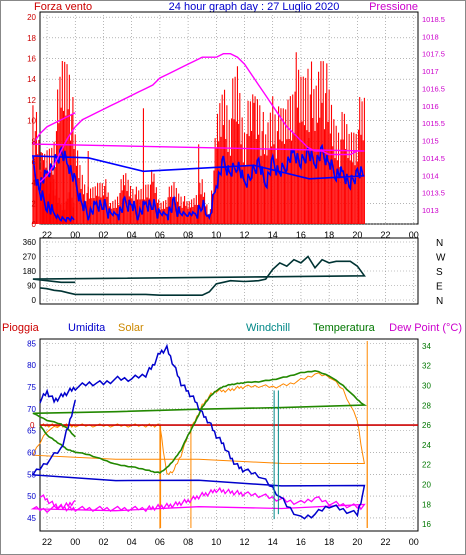 The image size is (466, 555). Describe the element at coordinates (426, 405) in the screenshot. I see `temperature-y-tick-label: 28` at that location.